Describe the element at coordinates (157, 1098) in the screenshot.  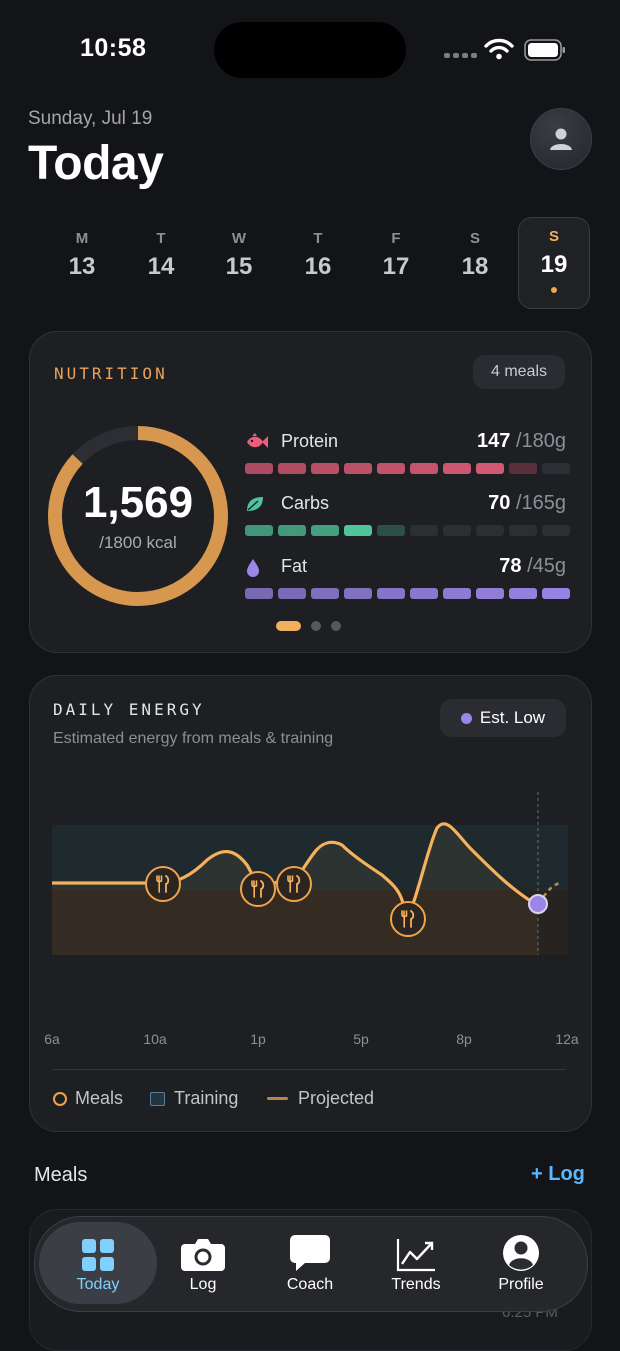
I see `training-square-icon` at that location.